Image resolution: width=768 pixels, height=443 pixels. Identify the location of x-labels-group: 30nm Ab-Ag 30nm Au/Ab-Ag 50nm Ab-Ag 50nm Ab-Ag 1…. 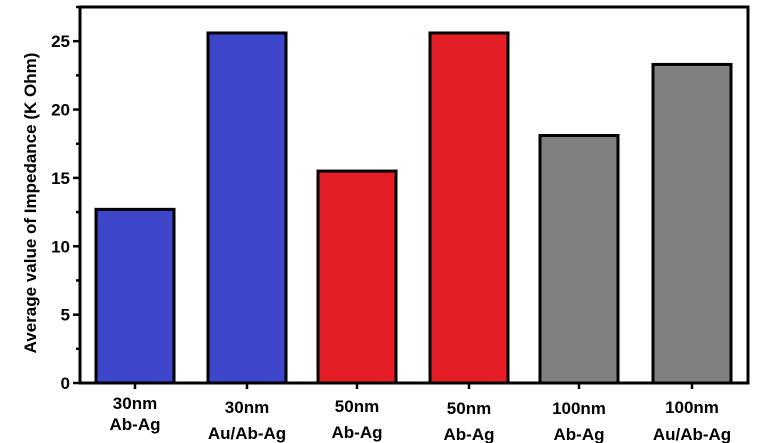
(420, 413).